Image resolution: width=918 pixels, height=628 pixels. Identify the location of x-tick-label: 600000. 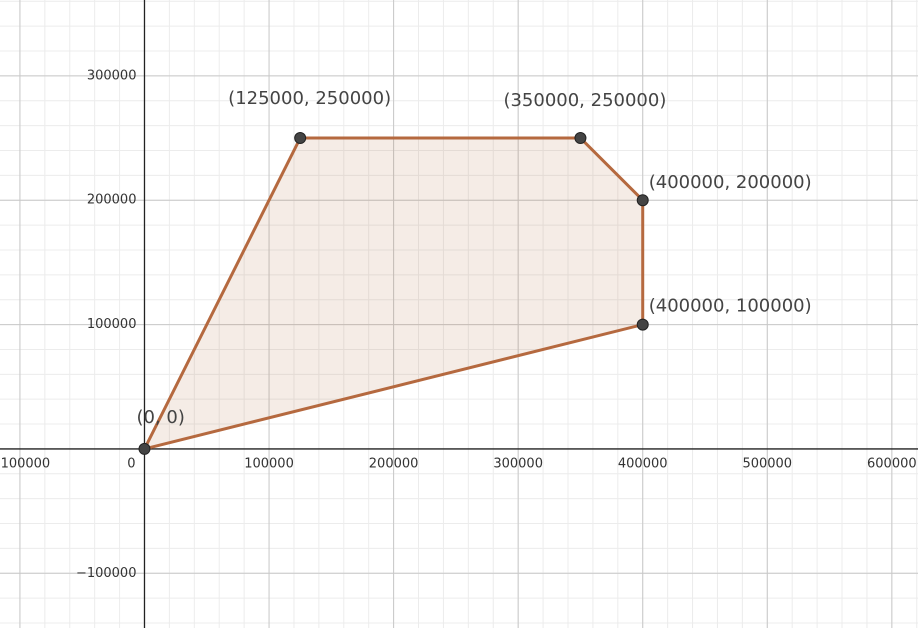
(892, 463).